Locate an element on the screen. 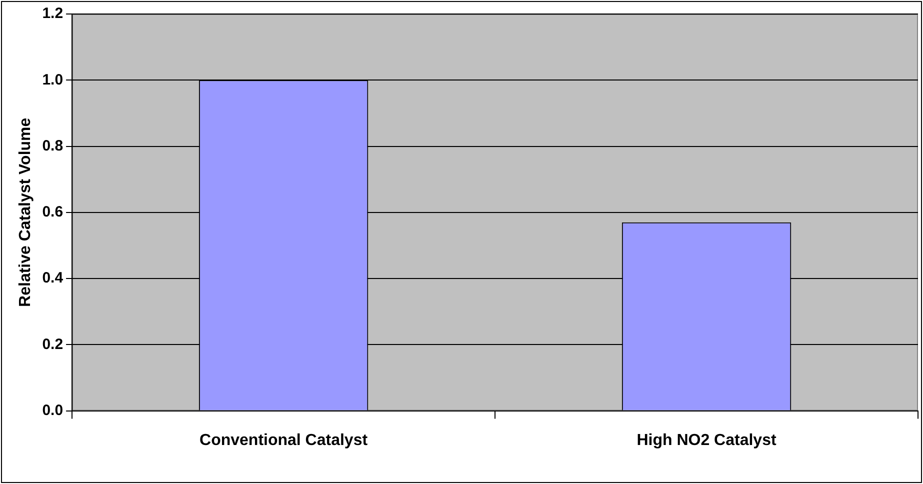  x-tick-label: Conventional Catalyst is located at coordinates (284, 440).